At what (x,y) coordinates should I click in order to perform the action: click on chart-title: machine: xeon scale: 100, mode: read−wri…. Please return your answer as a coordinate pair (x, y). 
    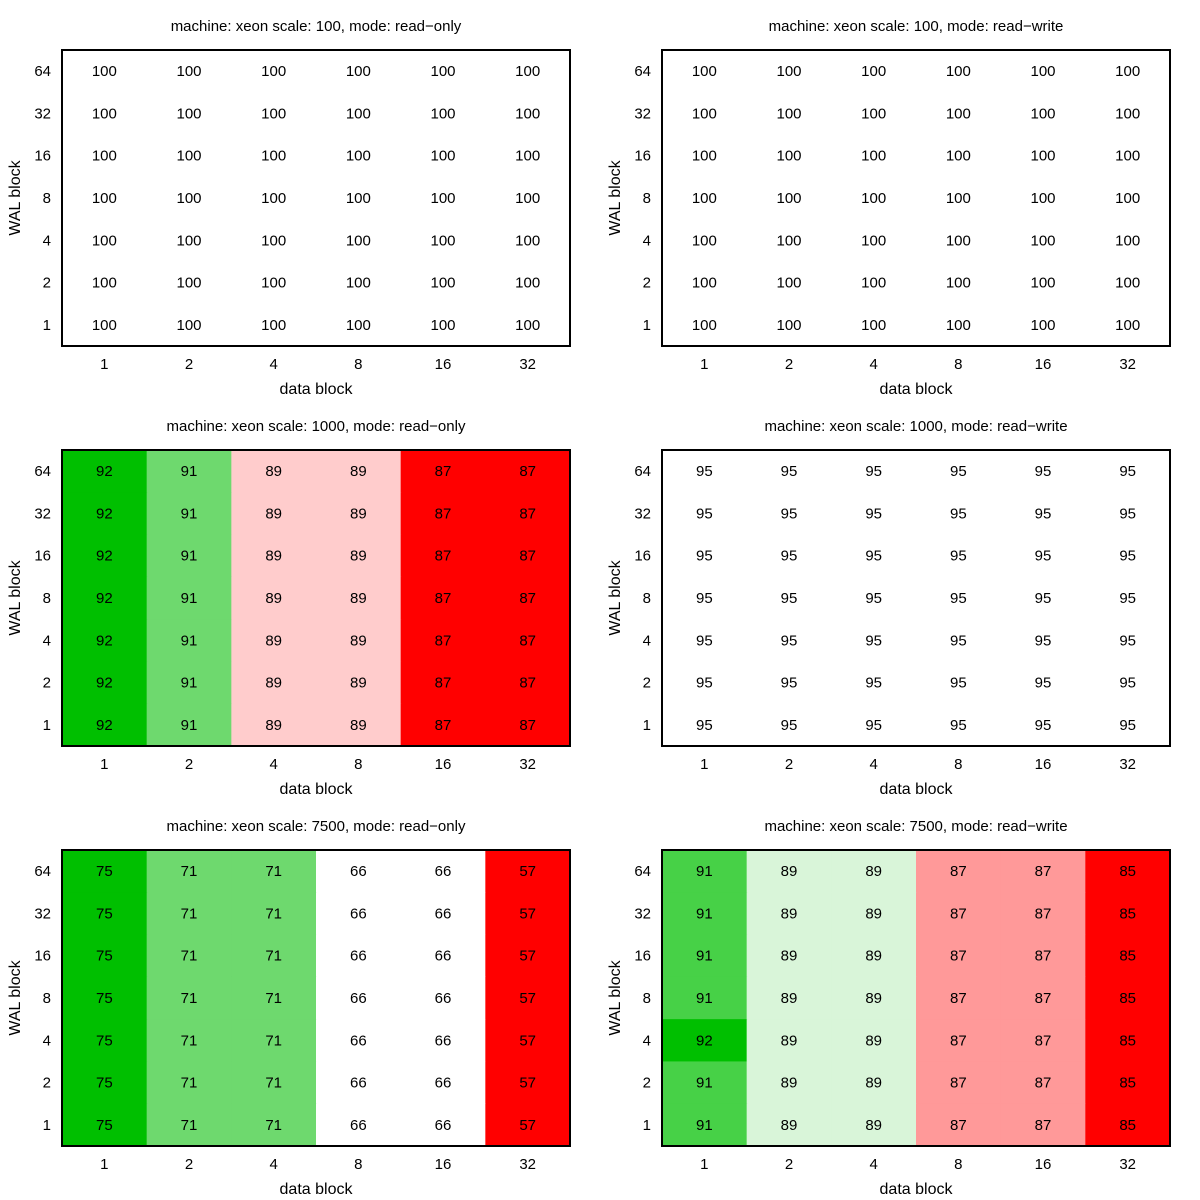
    Looking at the image, I should click on (916, 26).